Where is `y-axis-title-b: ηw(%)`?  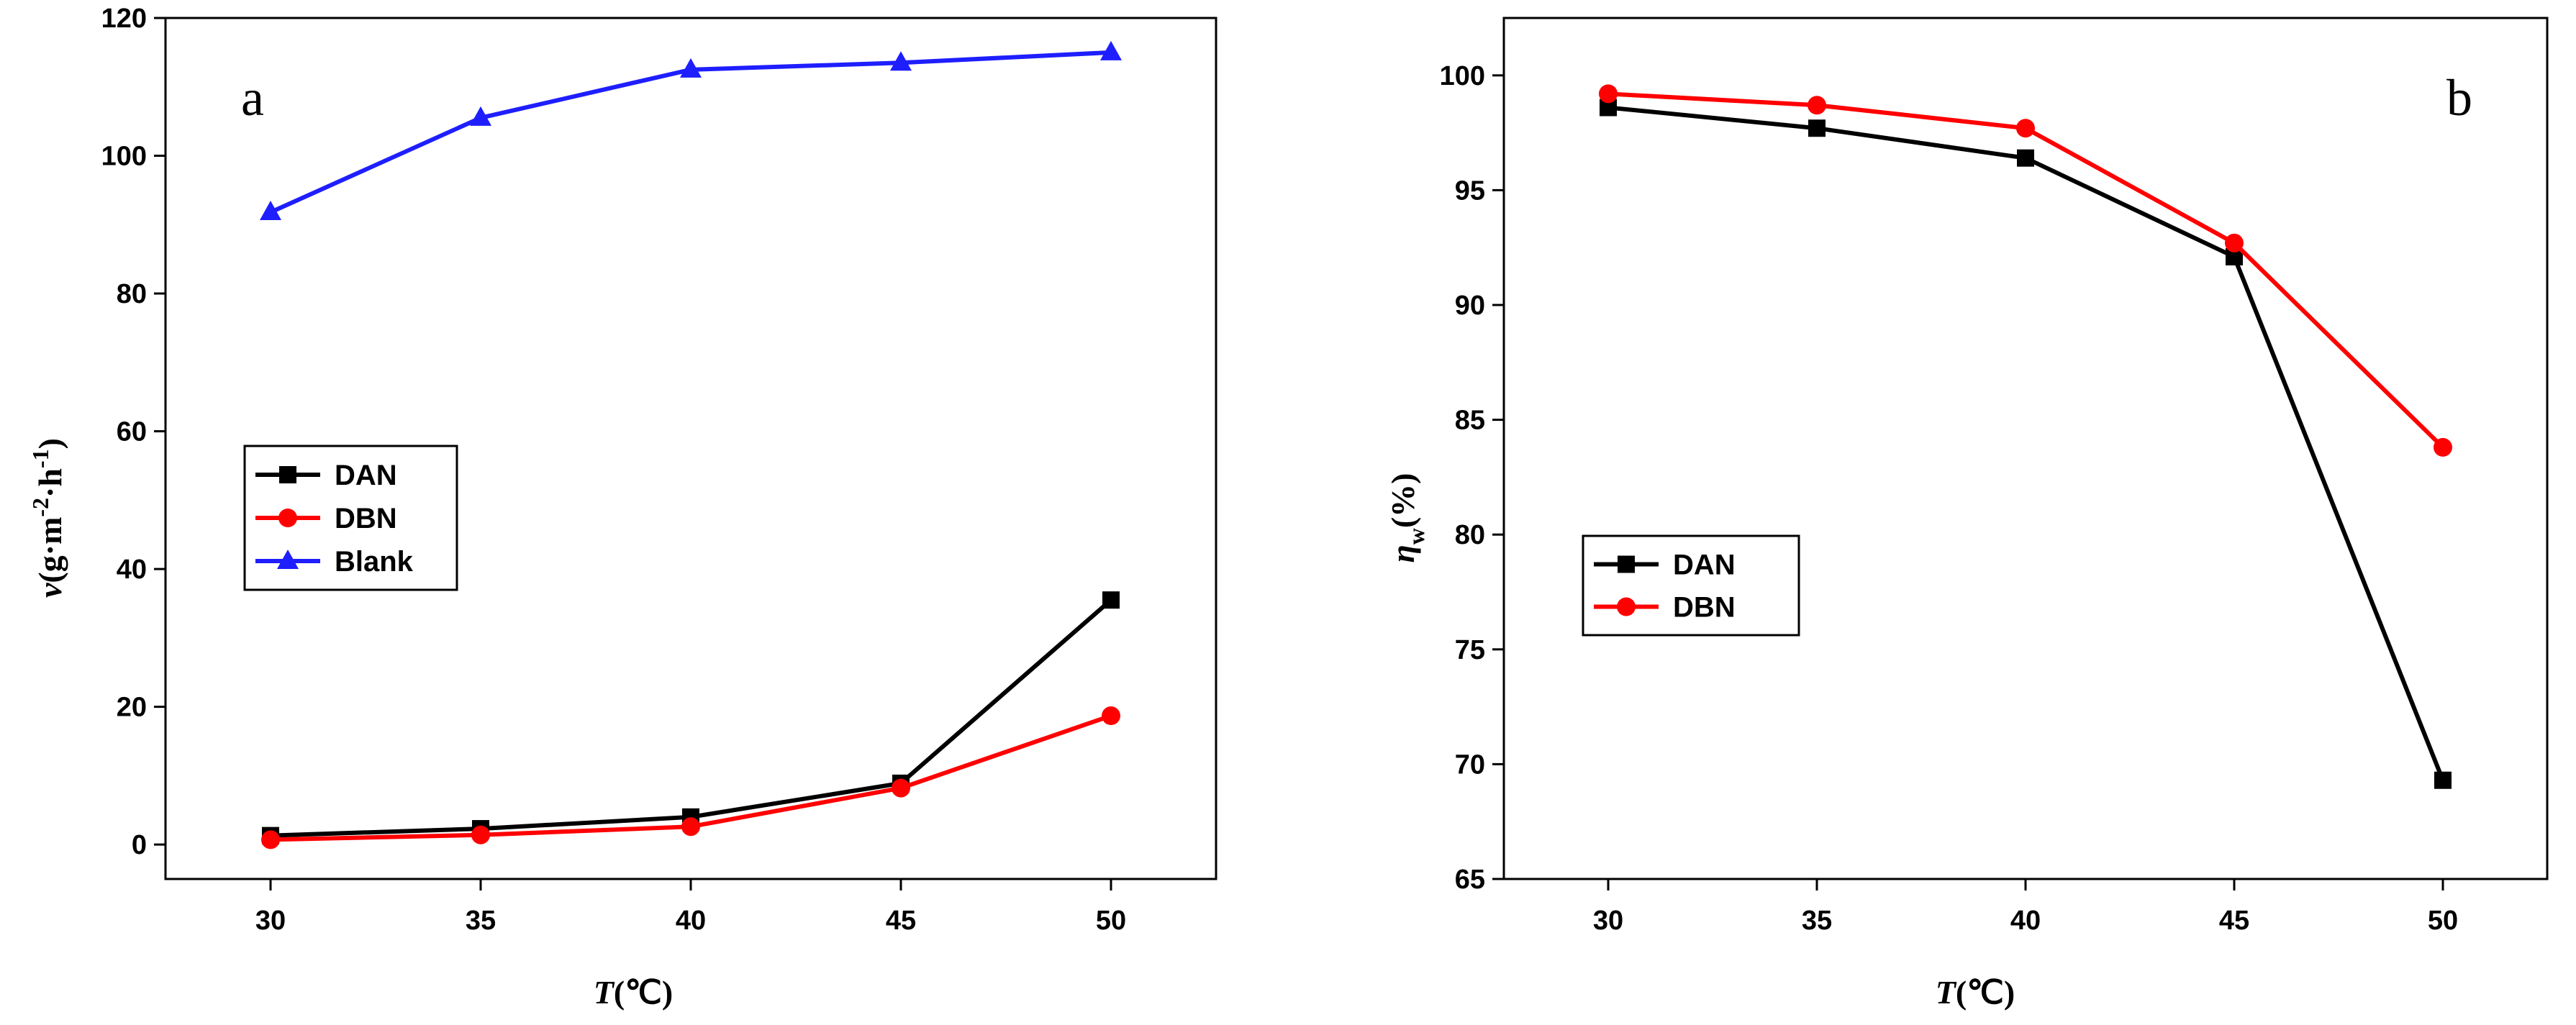
y-axis-title-b: ηw(%) is located at coordinates (1406, 518).